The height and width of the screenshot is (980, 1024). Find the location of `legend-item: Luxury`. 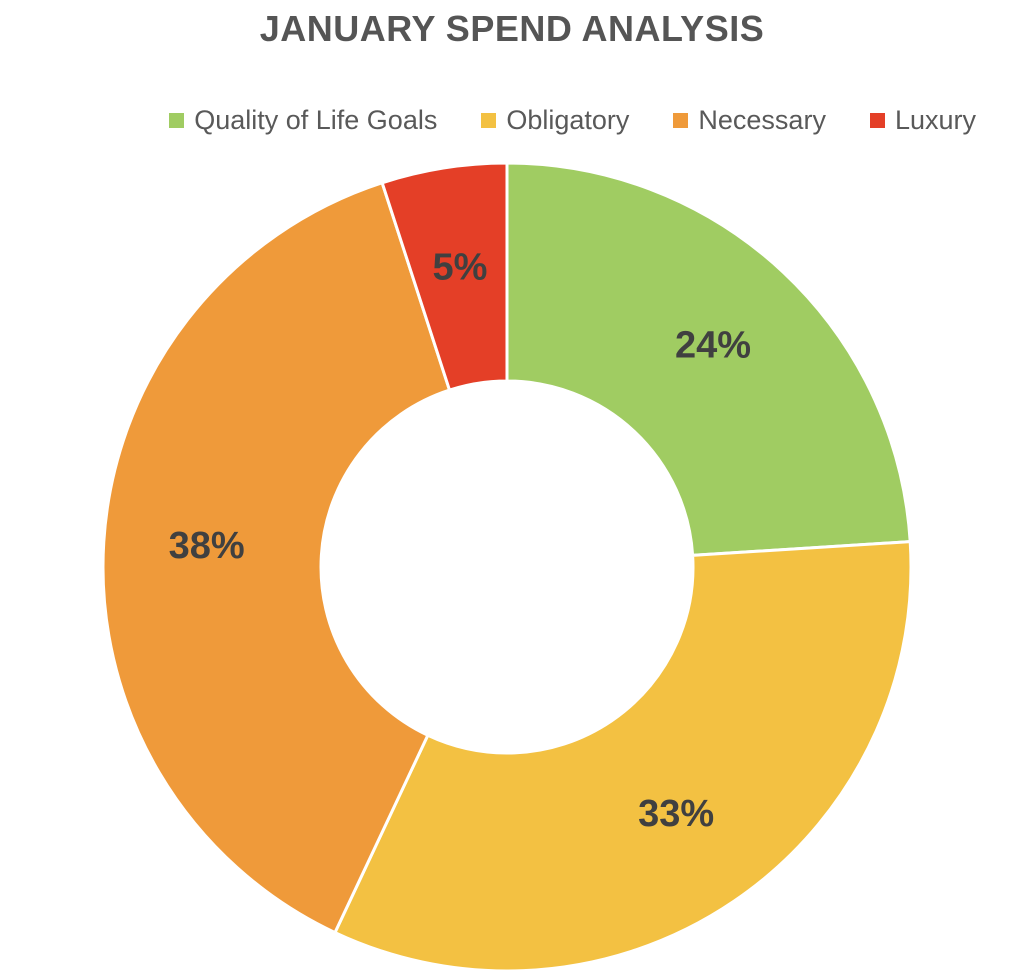

legend-item: Luxury is located at coordinates (922, 120).